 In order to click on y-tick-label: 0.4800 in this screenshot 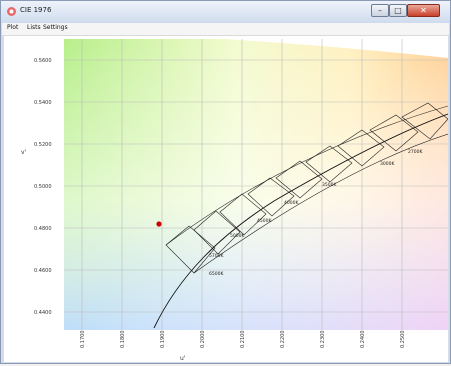, I will do `click(43, 229)`.